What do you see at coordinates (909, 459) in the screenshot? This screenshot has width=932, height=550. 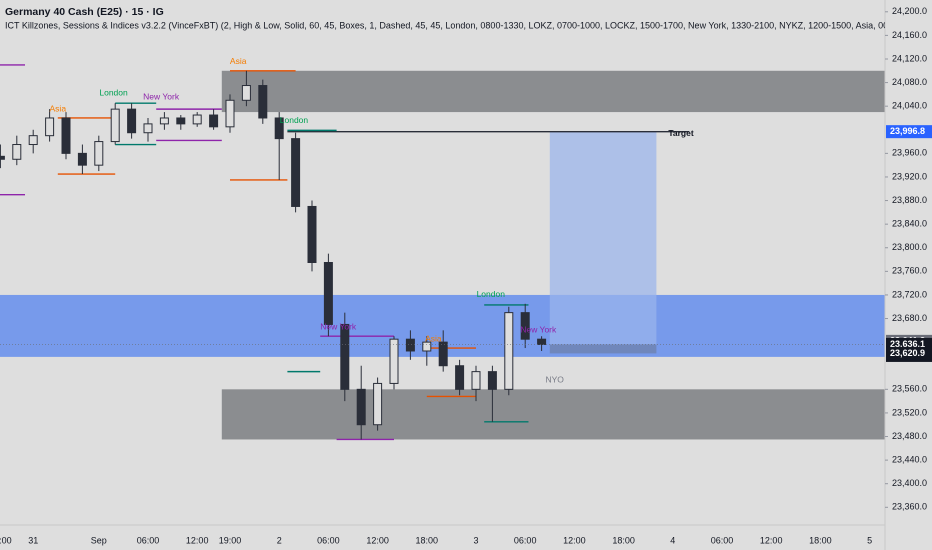 I see `y-tick-label: 23,440.0` at bounding box center [909, 459].